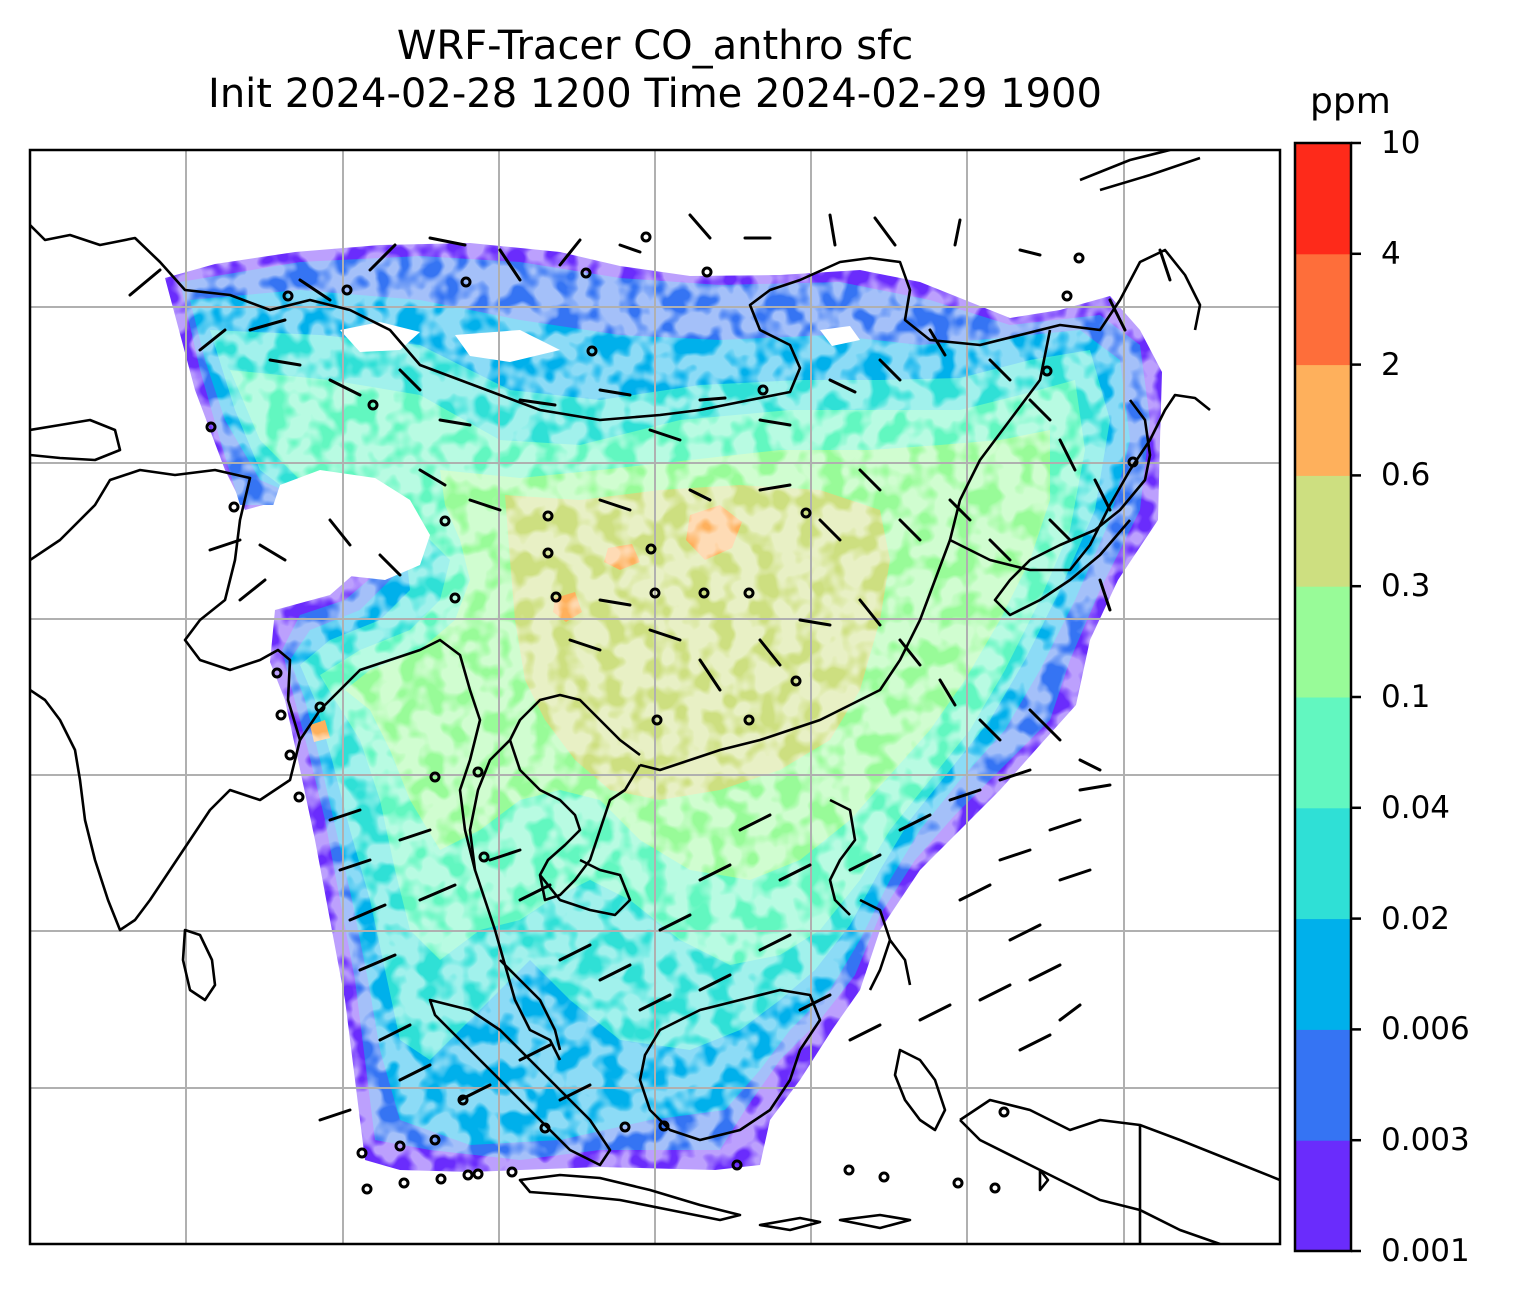  What do you see at coordinates (1401, 143) in the screenshot?
I see `colorbar-tick-label: 10` at bounding box center [1401, 143].